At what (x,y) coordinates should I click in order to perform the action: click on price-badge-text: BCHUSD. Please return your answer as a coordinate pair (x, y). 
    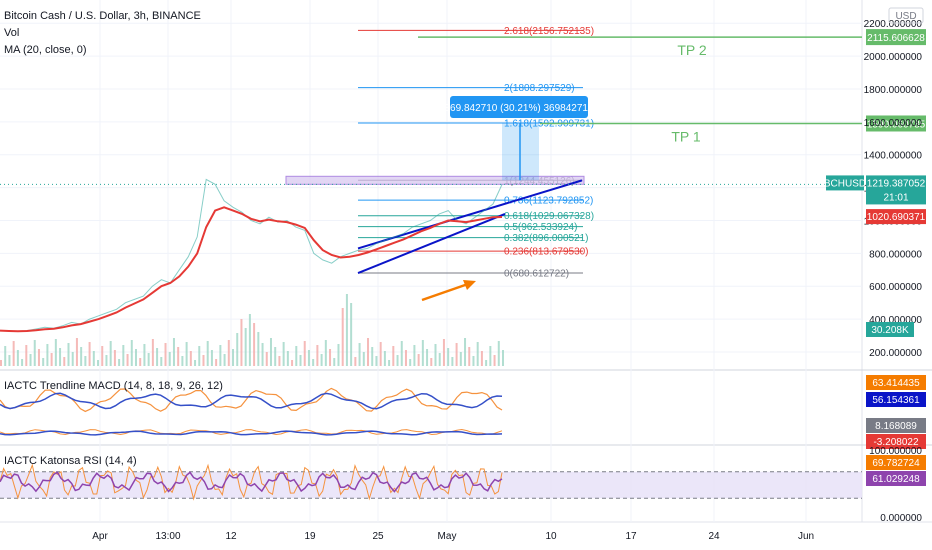
    Looking at the image, I should click on (845, 183).